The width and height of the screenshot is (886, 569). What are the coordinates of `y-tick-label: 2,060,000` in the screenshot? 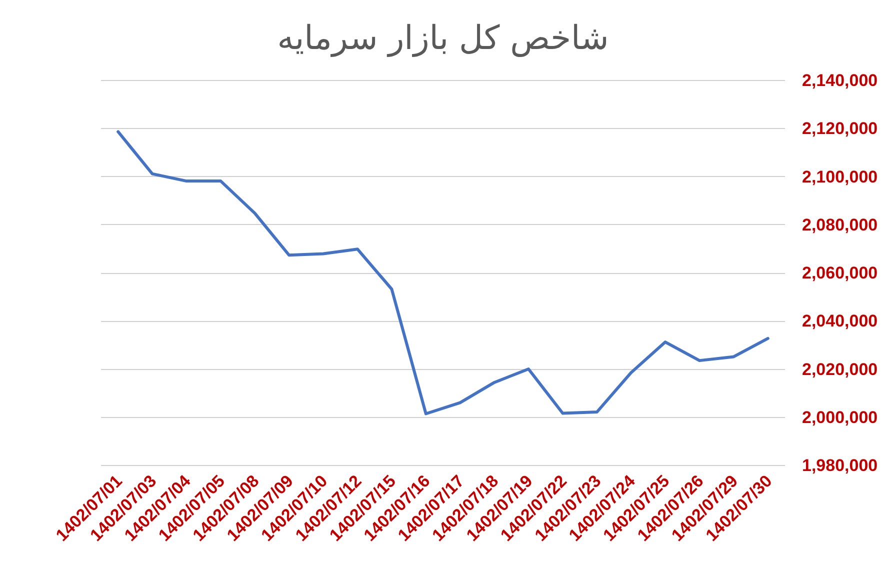 It's located at (840, 273).